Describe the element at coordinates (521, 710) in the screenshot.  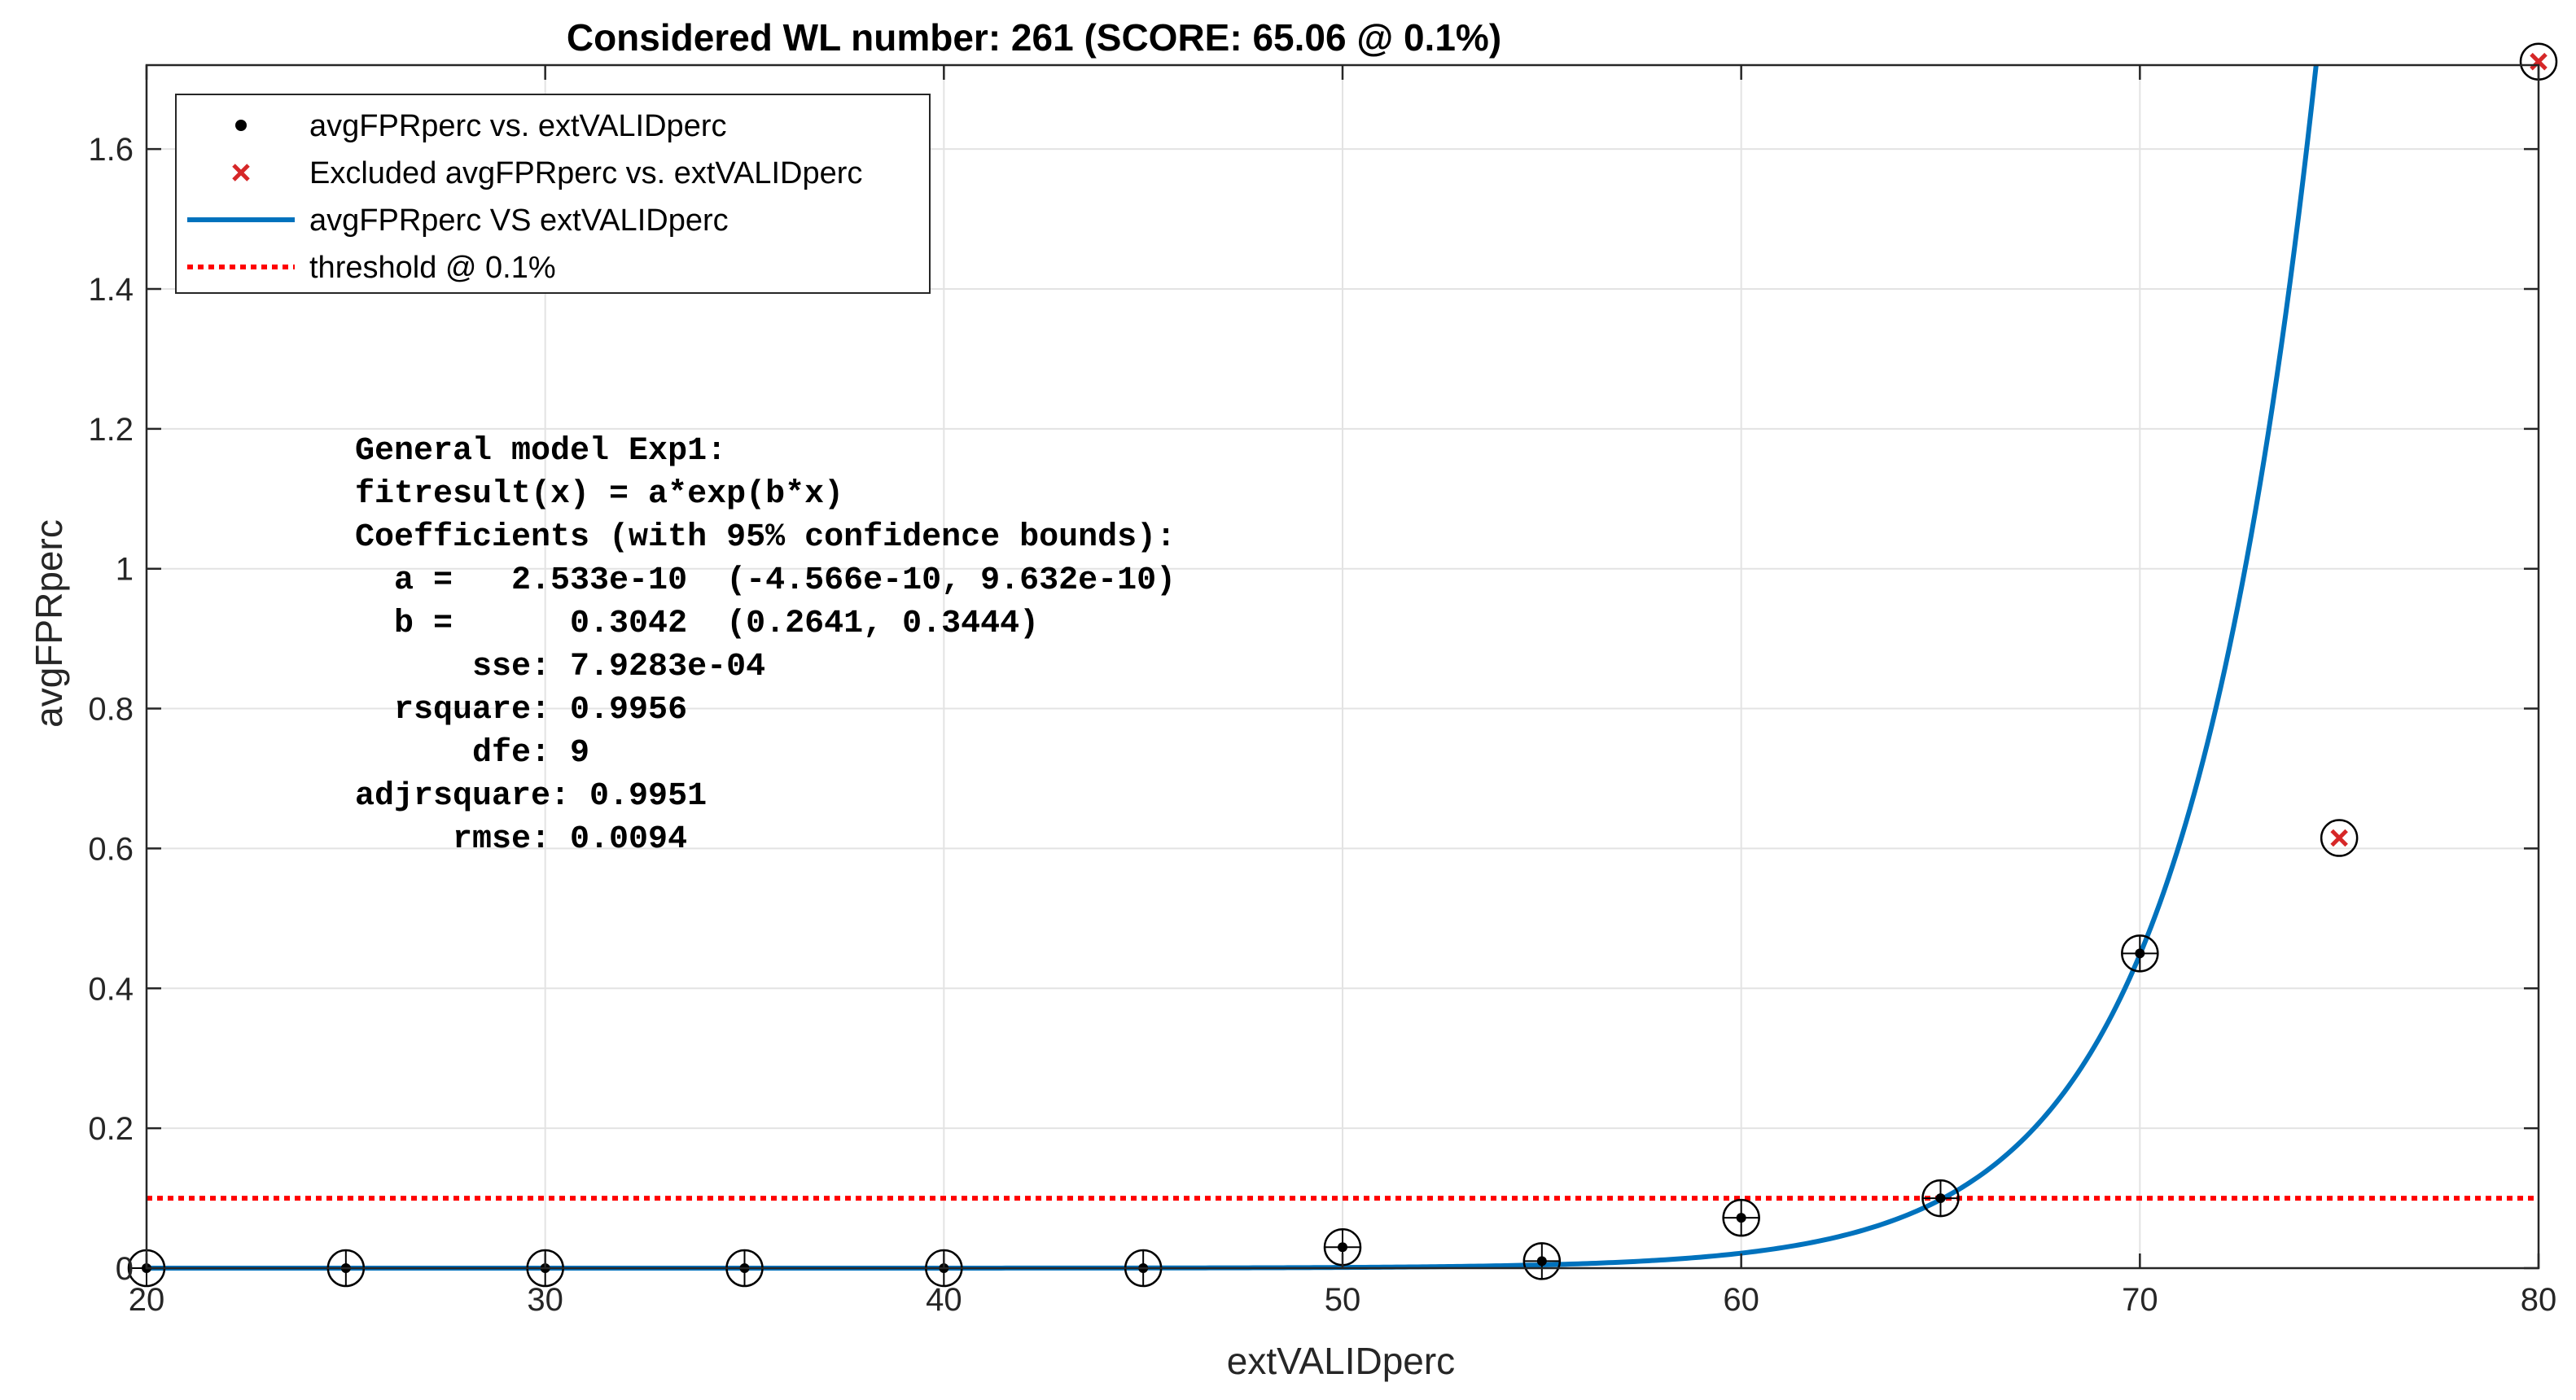
I see `annotation-line: rsquare: 0.9956` at that location.